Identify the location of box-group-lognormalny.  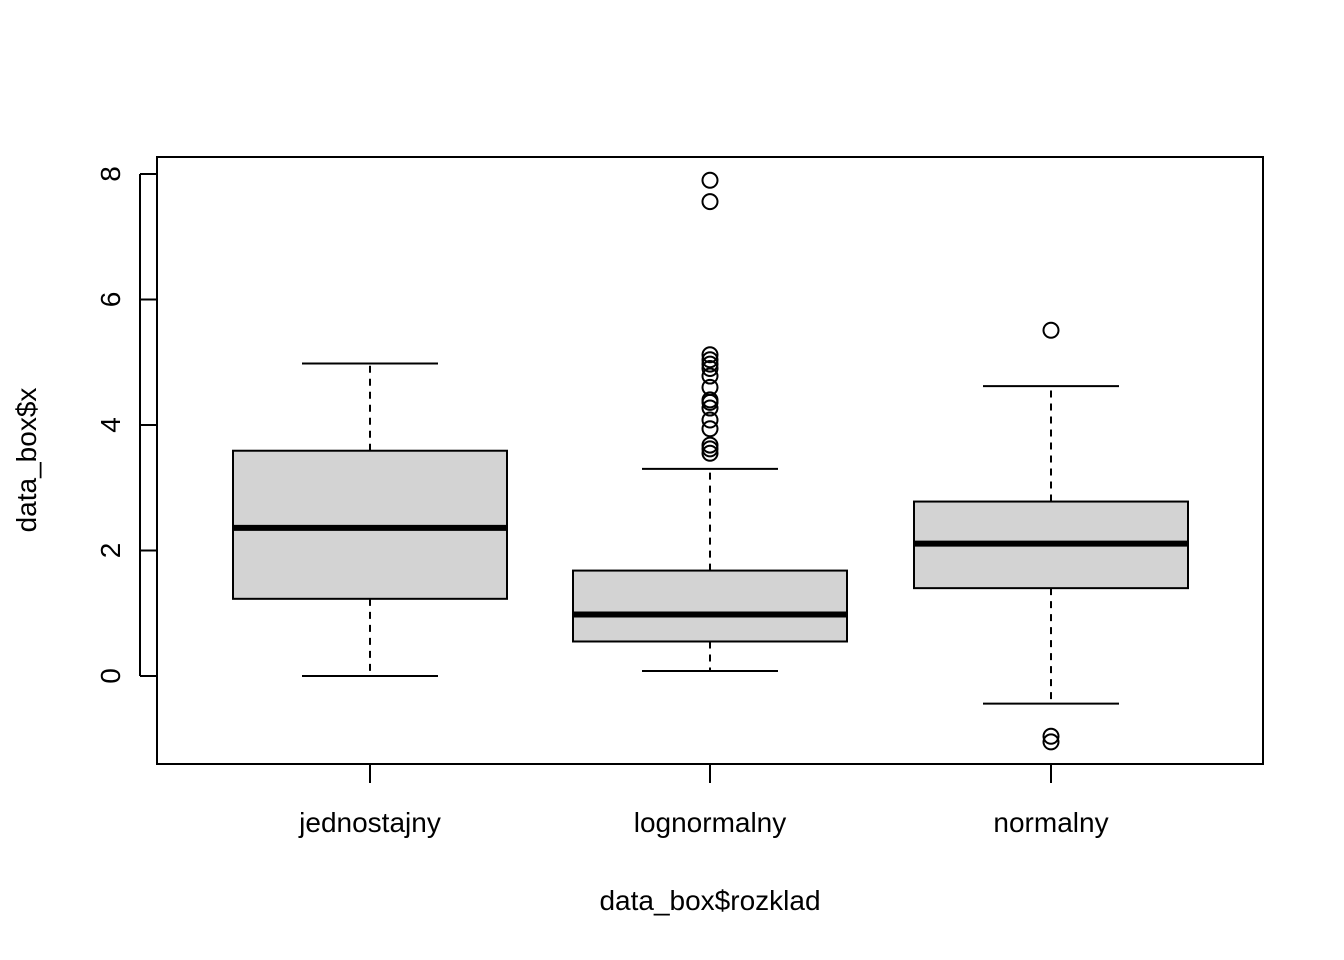
(710, 421).